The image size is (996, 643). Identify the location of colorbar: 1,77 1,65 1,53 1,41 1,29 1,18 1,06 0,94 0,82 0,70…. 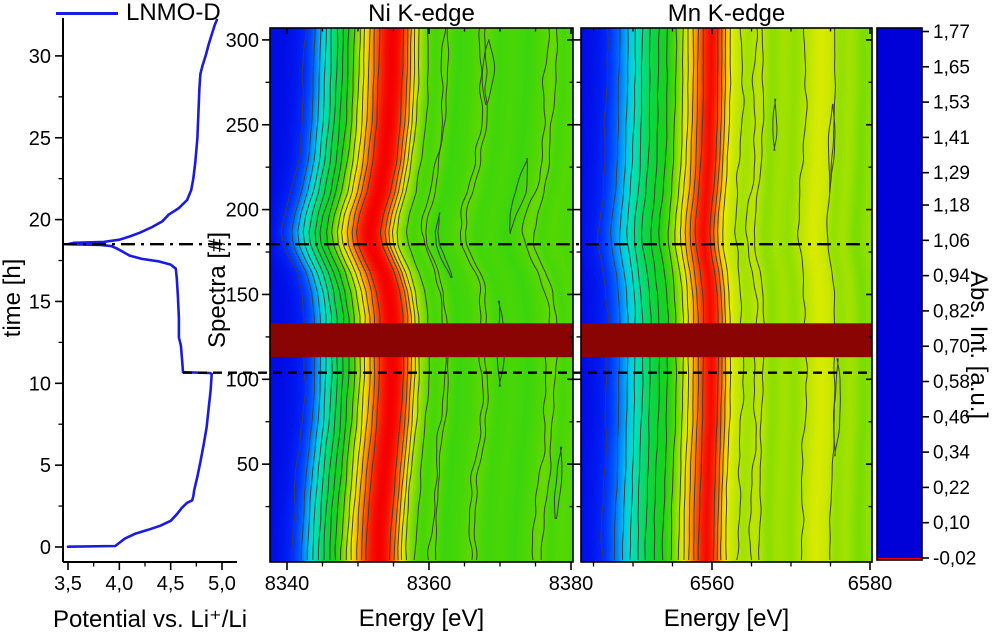
(926, 295).